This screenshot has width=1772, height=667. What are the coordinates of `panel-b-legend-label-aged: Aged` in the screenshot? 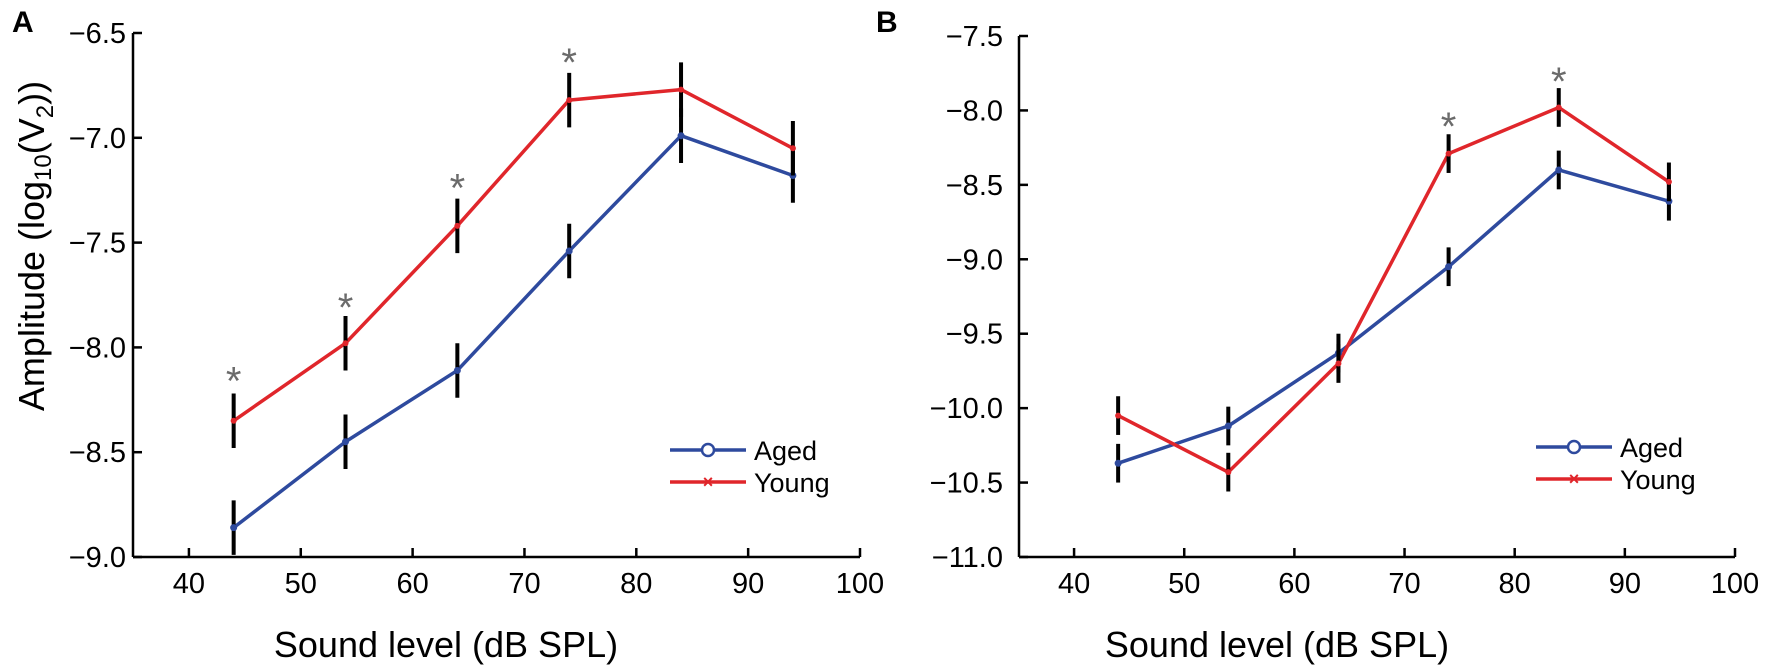 It's located at (1651, 448).